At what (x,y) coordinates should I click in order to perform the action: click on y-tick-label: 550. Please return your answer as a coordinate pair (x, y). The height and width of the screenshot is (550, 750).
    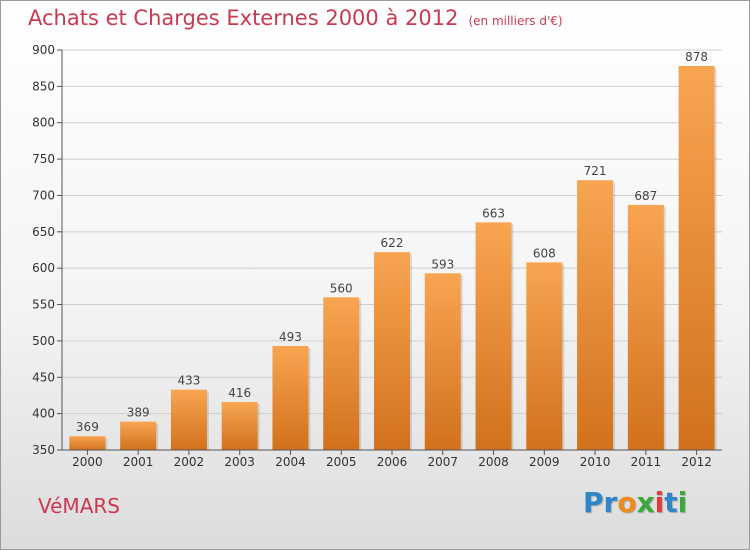
    Looking at the image, I should click on (43, 305).